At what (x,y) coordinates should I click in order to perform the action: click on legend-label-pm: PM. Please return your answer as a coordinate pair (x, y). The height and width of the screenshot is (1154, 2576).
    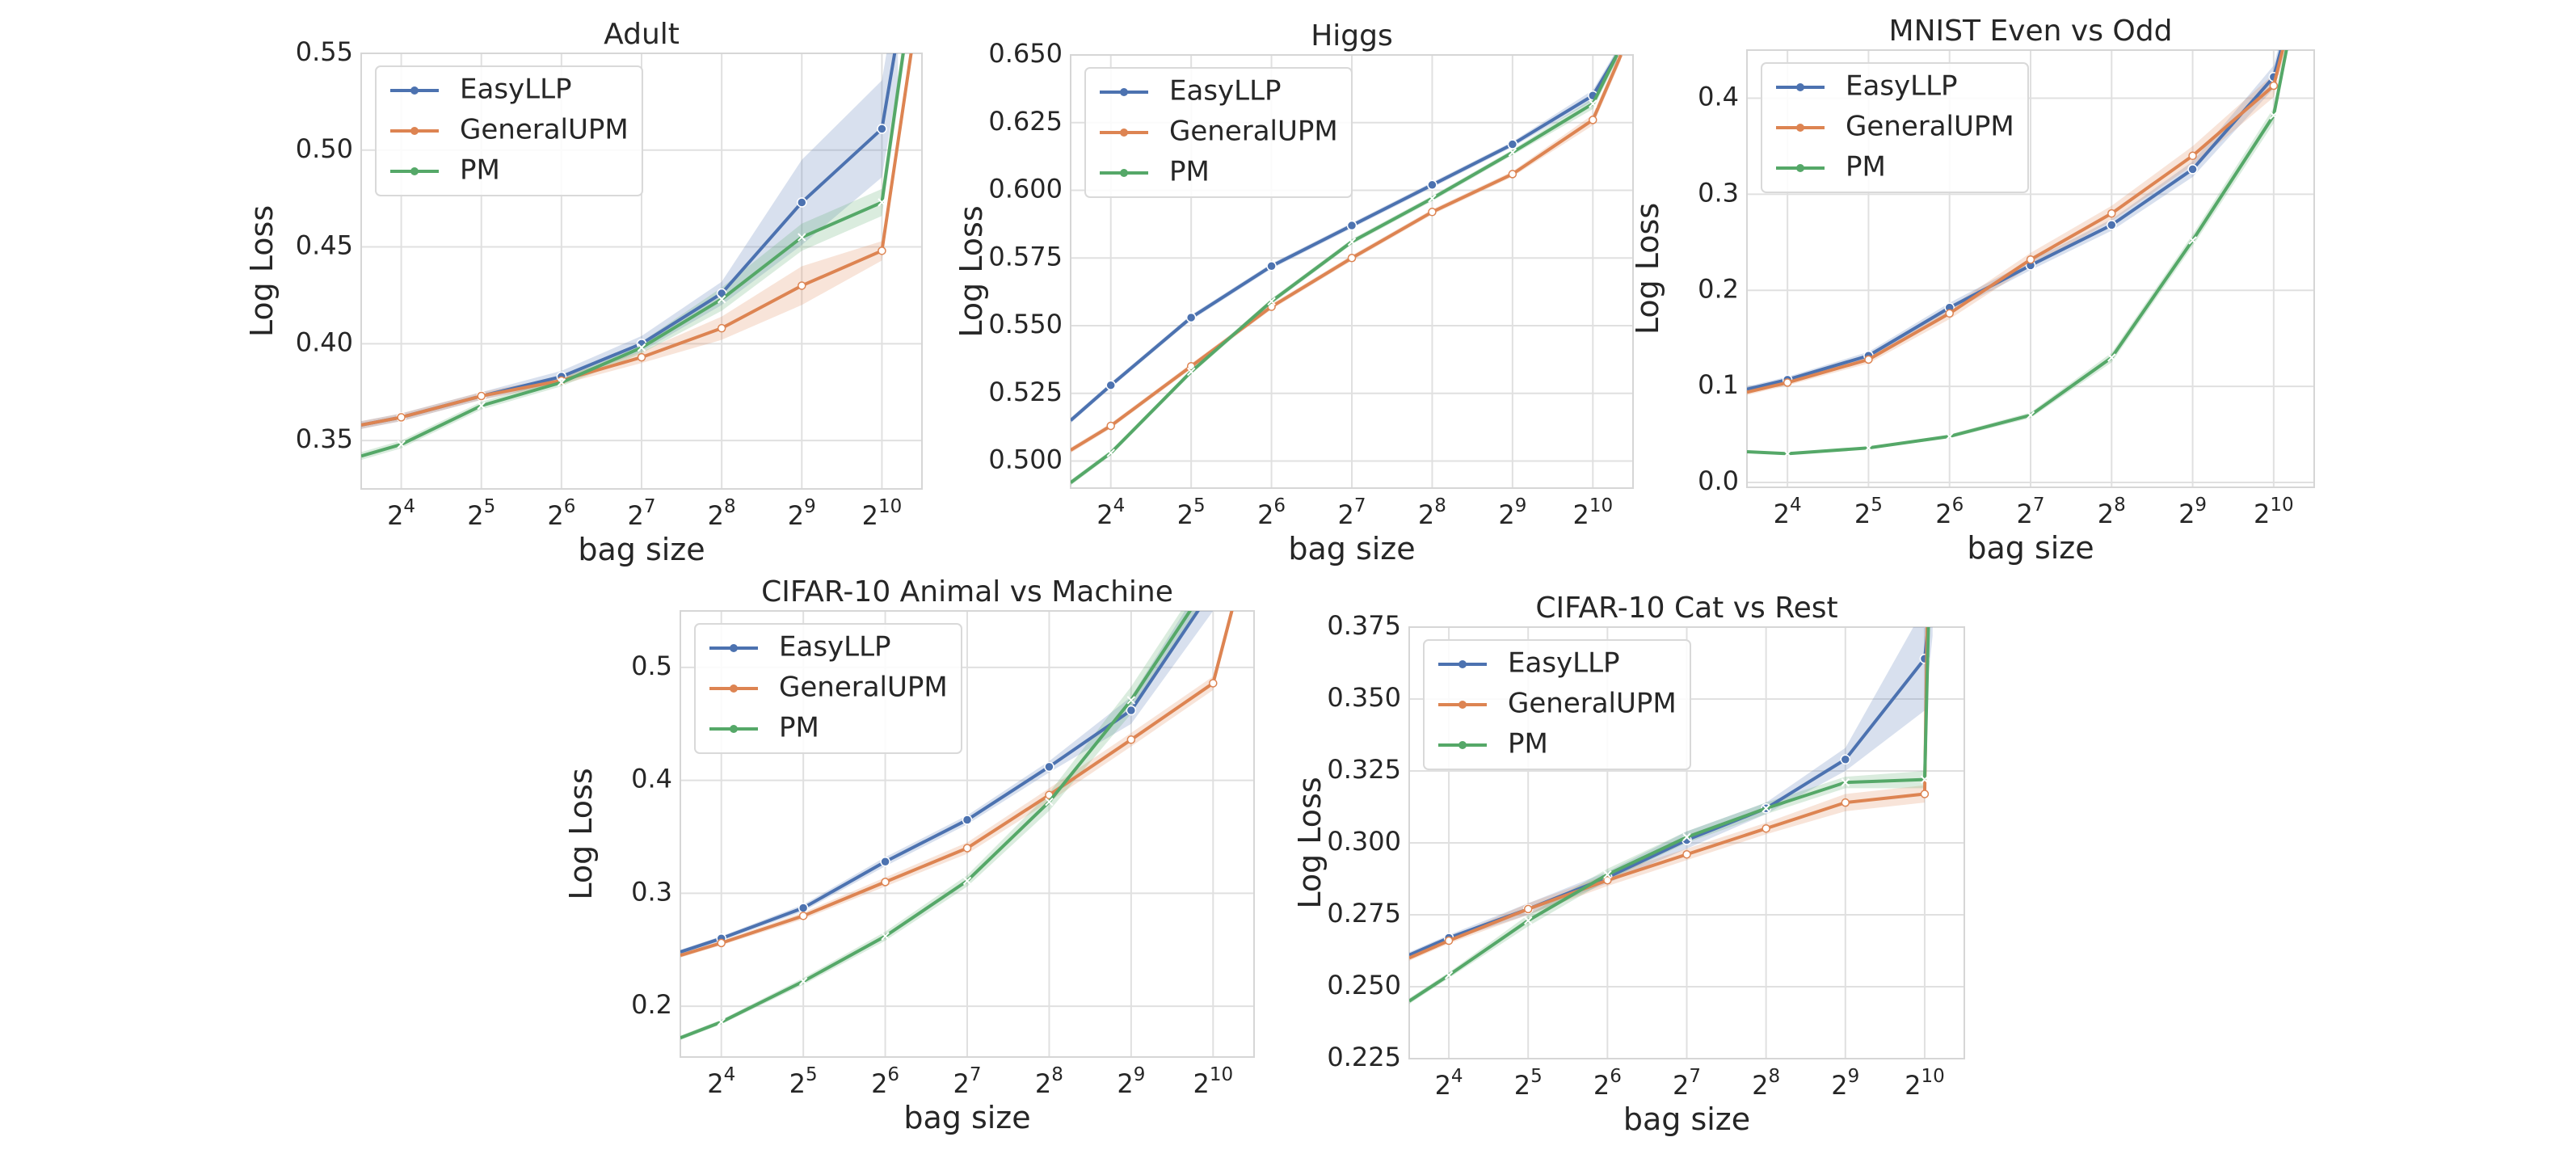
    Looking at the image, I should click on (1528, 744).